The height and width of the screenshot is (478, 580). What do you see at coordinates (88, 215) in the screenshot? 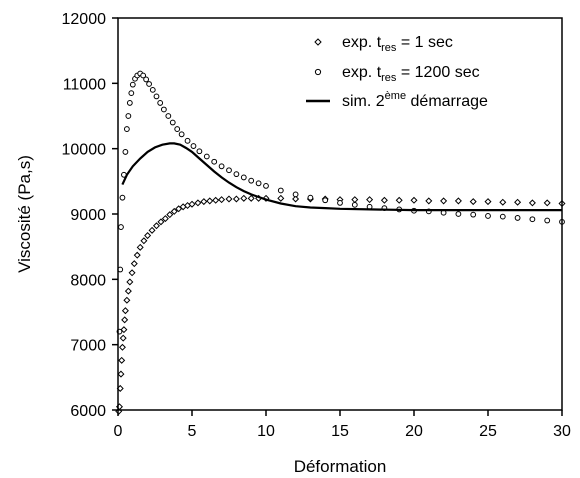
I see `y-tick-label: 9000` at bounding box center [88, 215].